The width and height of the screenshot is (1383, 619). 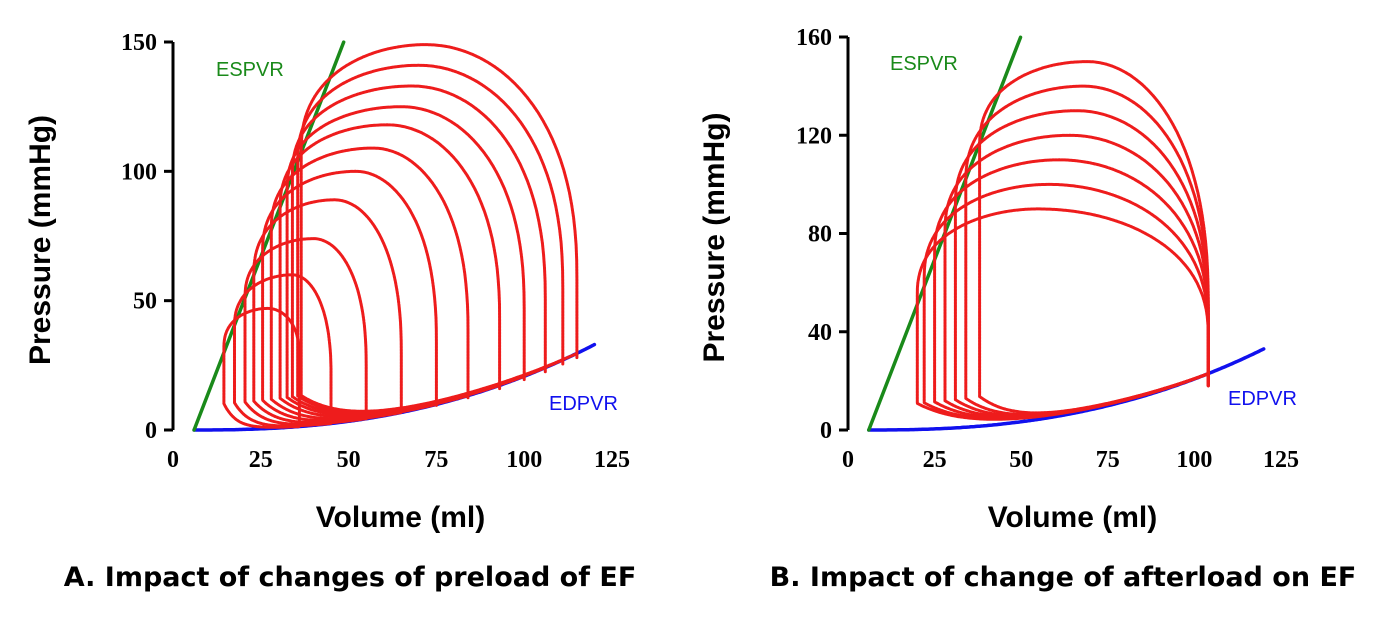 I want to click on panel-a-x-axis-label: Volume (ml), so click(x=400, y=517).